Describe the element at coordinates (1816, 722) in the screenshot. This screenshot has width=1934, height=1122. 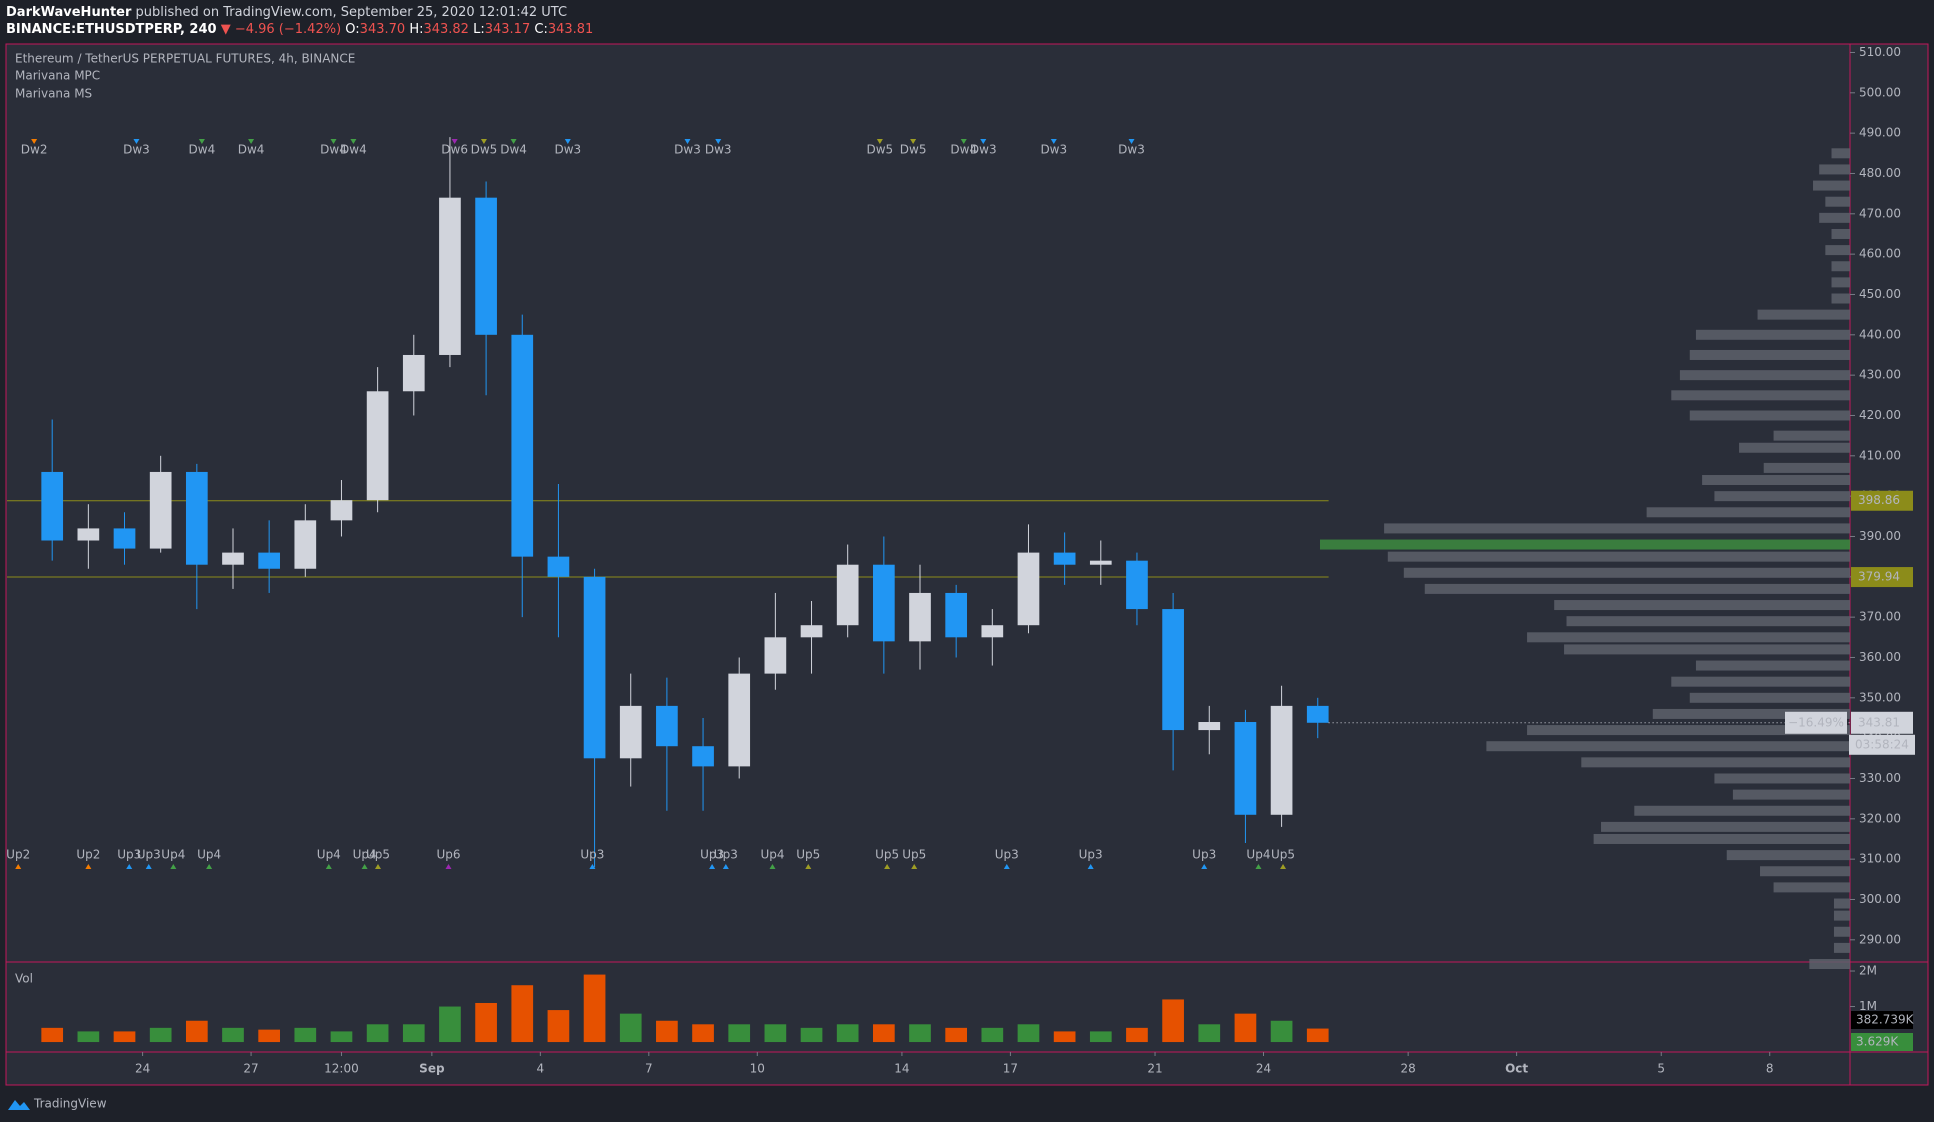
I see `change-label: −16.49%` at that location.